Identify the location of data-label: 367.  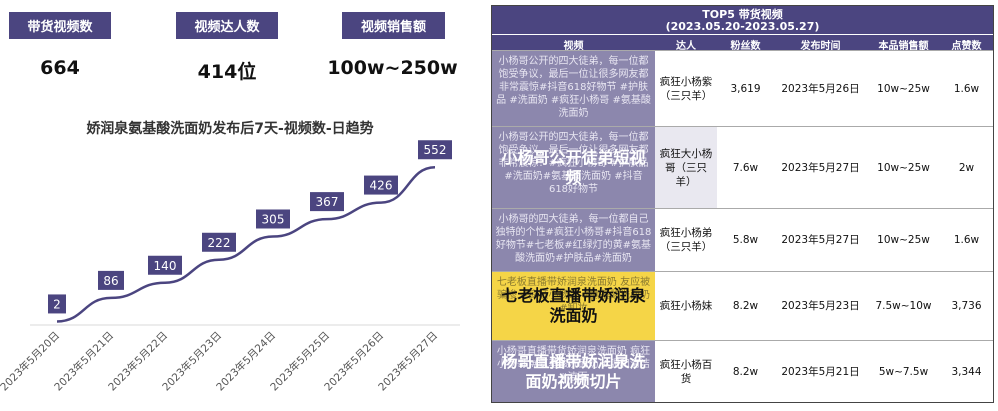
(327, 202).